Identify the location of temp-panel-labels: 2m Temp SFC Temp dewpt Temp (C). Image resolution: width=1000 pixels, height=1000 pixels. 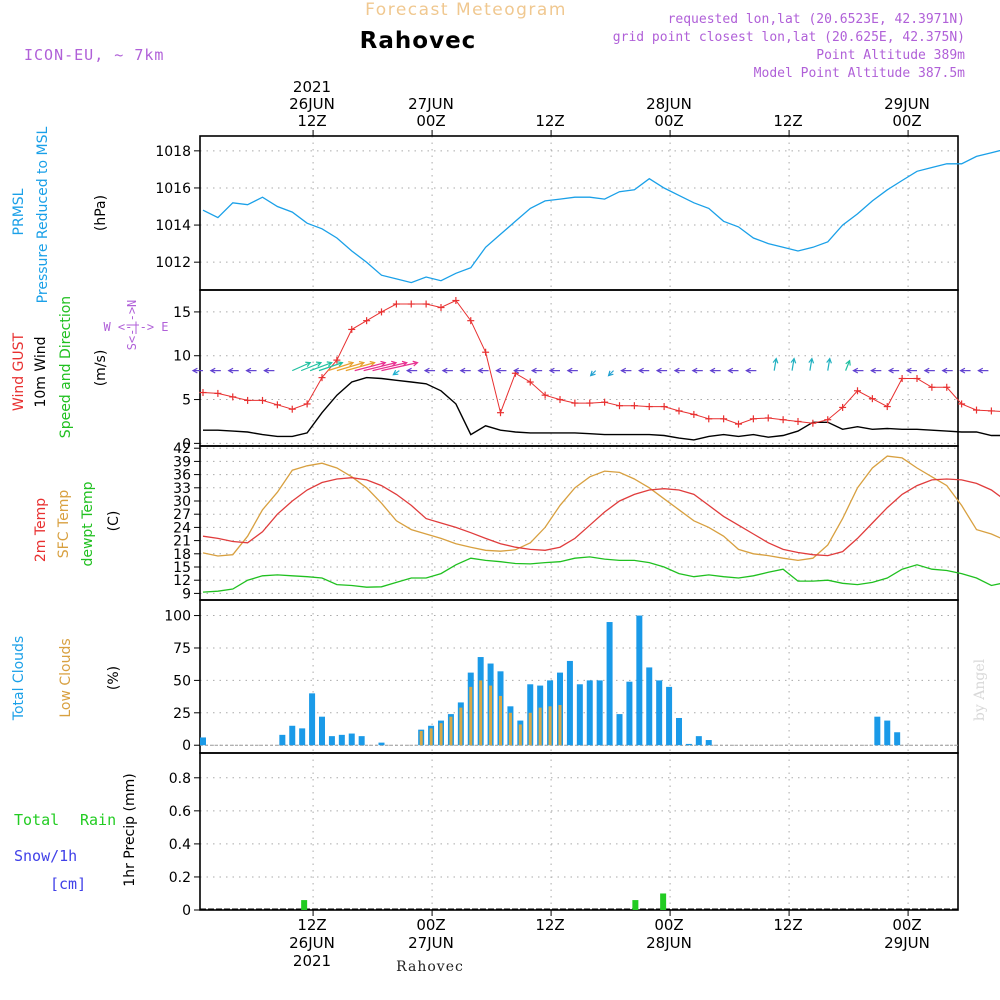
(77, 523).